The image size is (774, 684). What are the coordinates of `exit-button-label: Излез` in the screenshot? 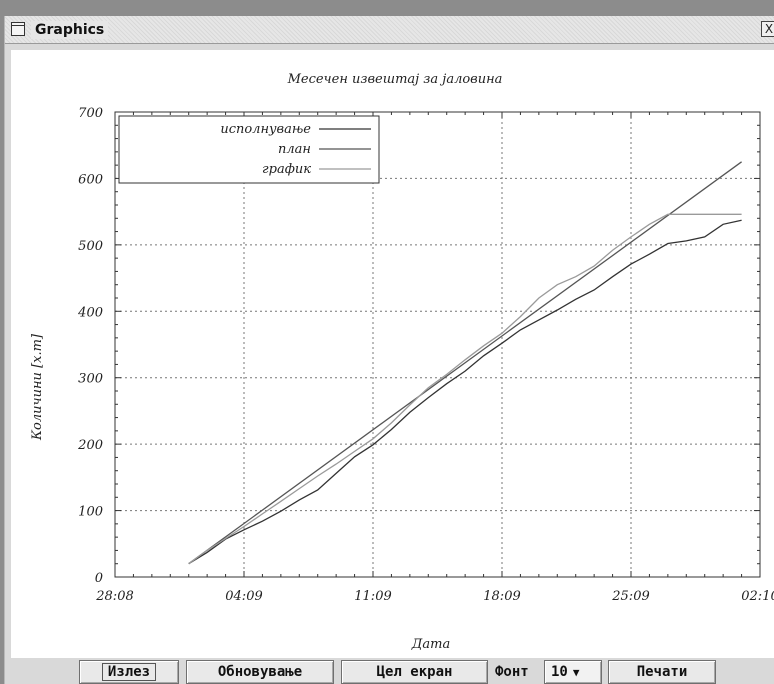 It's located at (129, 672).